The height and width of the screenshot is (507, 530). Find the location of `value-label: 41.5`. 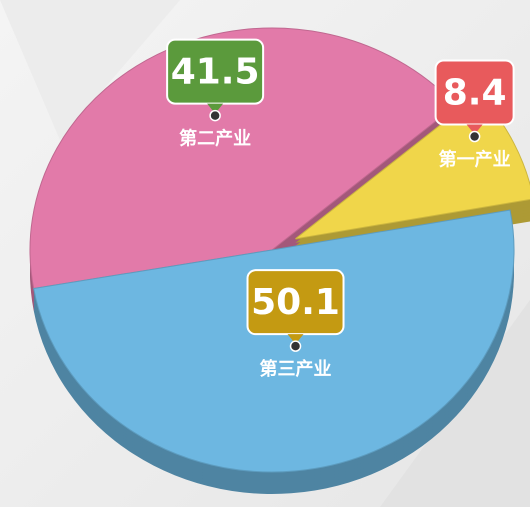

value-label: 41.5 is located at coordinates (215, 72).